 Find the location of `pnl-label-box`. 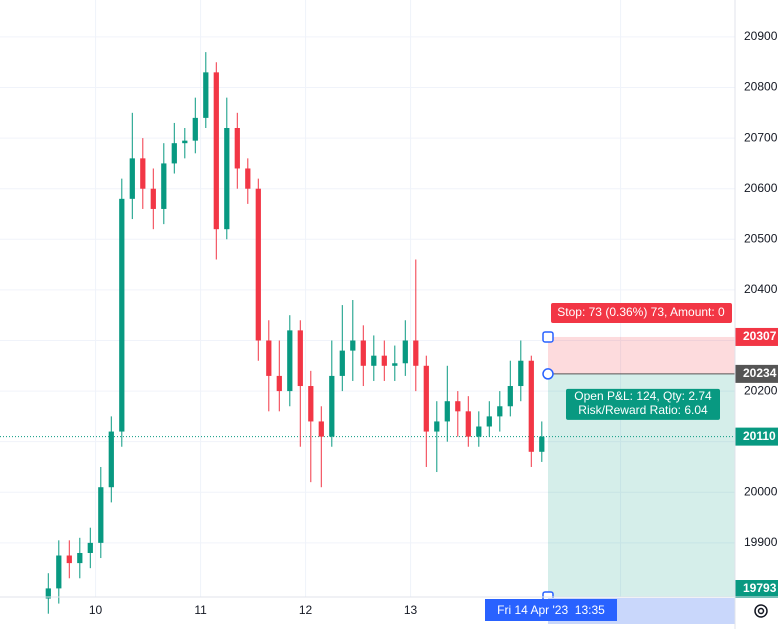

pnl-label-box is located at coordinates (643, 404).